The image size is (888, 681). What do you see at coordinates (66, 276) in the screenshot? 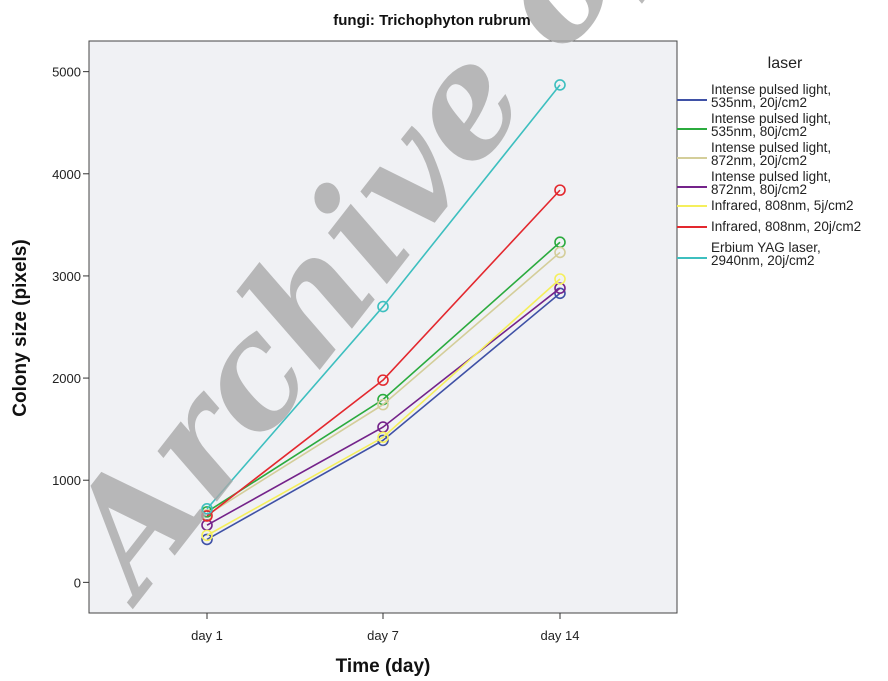
I see `y-tick-label-3: 3000` at bounding box center [66, 276].